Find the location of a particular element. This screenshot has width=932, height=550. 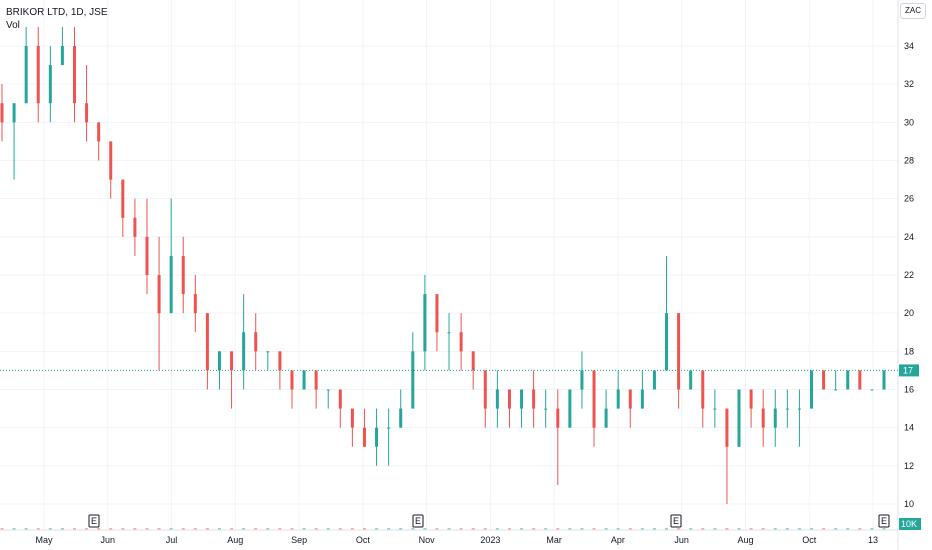

time-tick-label: Jul is located at coordinates (172, 540).